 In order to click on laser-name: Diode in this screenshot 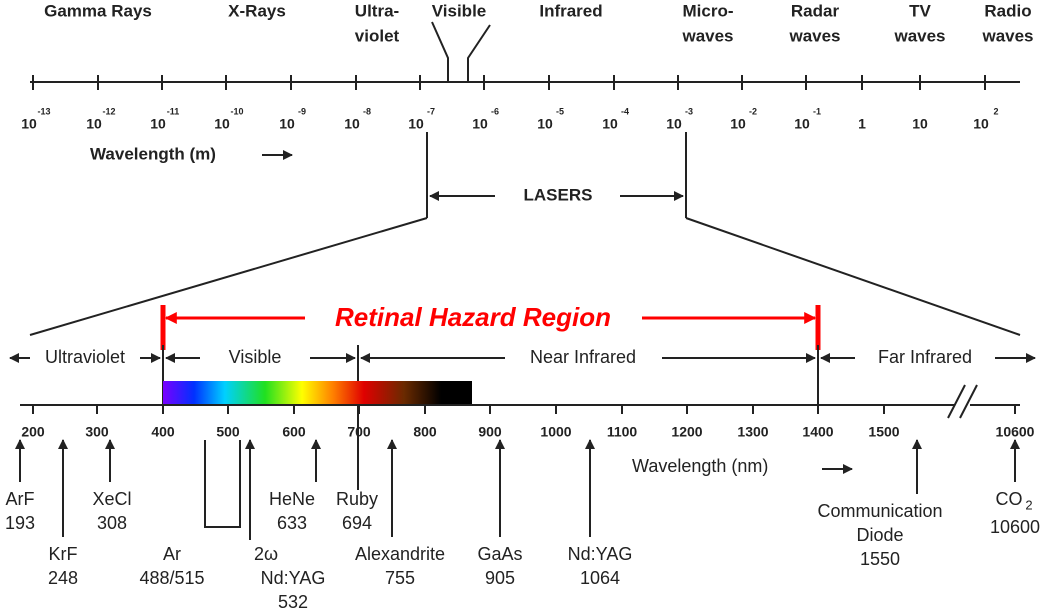, I will do `click(879, 535)`.